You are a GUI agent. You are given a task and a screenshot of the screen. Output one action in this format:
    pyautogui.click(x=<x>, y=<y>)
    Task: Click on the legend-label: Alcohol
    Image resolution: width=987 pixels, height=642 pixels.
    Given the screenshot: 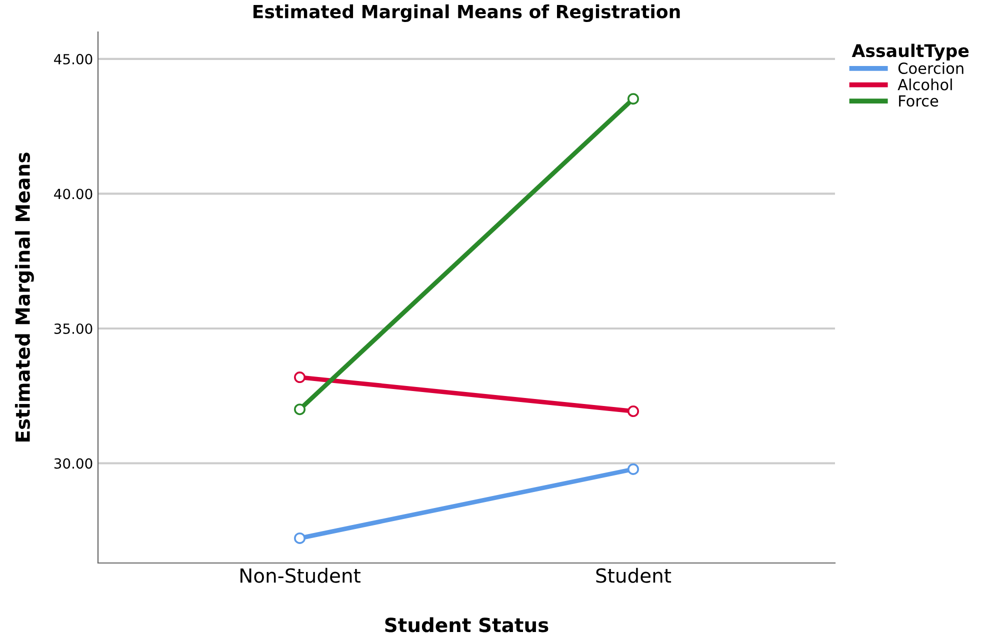 What is the action you would take?
    pyautogui.click(x=925, y=84)
    